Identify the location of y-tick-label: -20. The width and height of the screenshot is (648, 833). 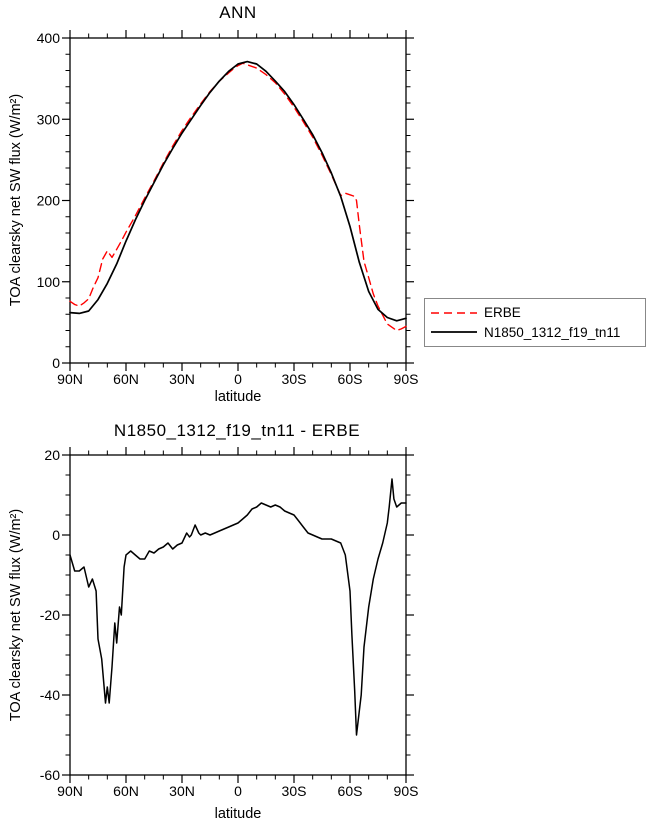
(50, 615).